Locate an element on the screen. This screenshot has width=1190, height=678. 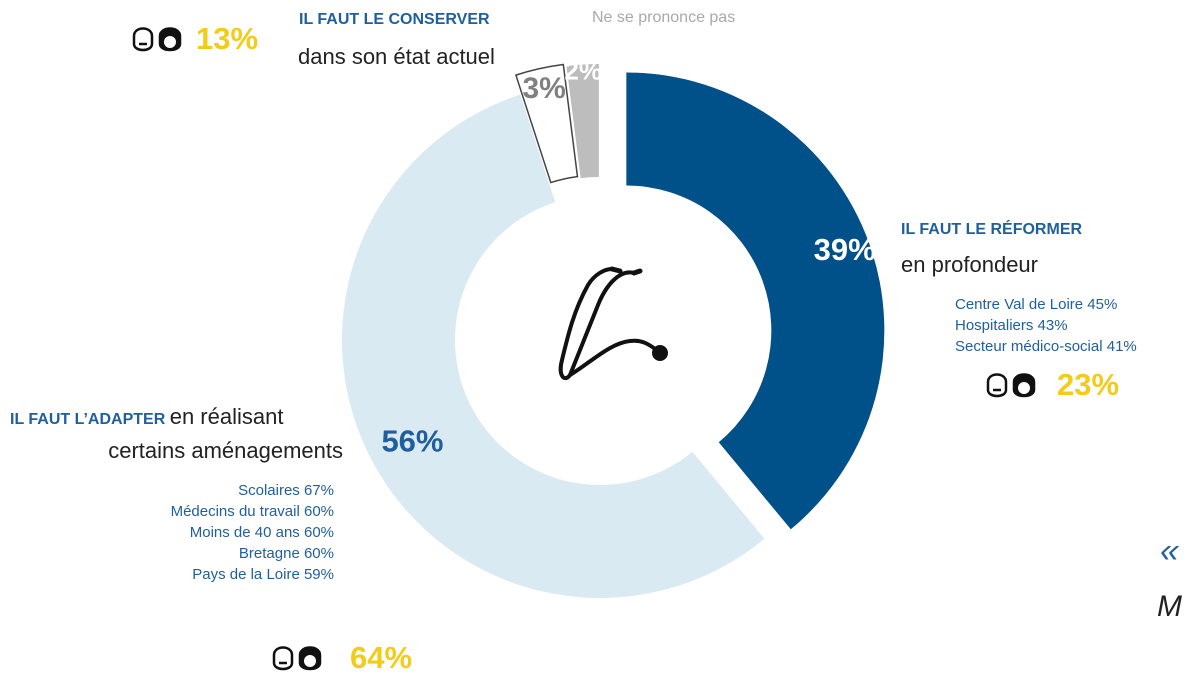
reformer-subgroup: Centre Val de Loire 45% is located at coordinates (1036, 304).